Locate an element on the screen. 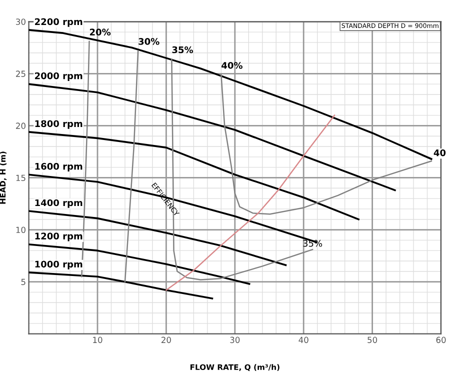 The image size is (450, 373). series-label: 2200 rpm is located at coordinates (58, 22).